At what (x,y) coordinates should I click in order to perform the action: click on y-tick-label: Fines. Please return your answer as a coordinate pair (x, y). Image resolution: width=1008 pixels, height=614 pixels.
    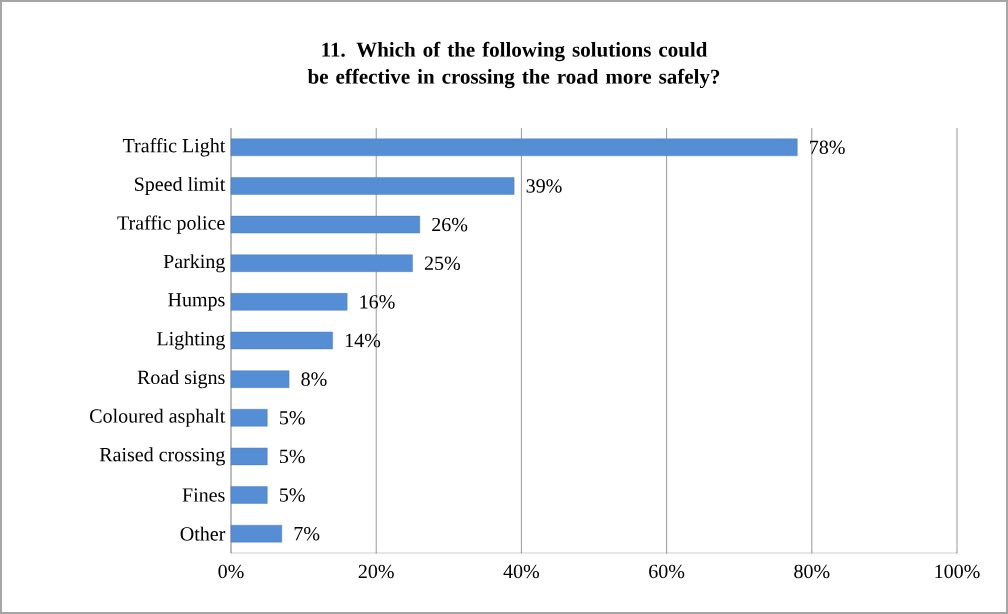
    Looking at the image, I should click on (203, 495).